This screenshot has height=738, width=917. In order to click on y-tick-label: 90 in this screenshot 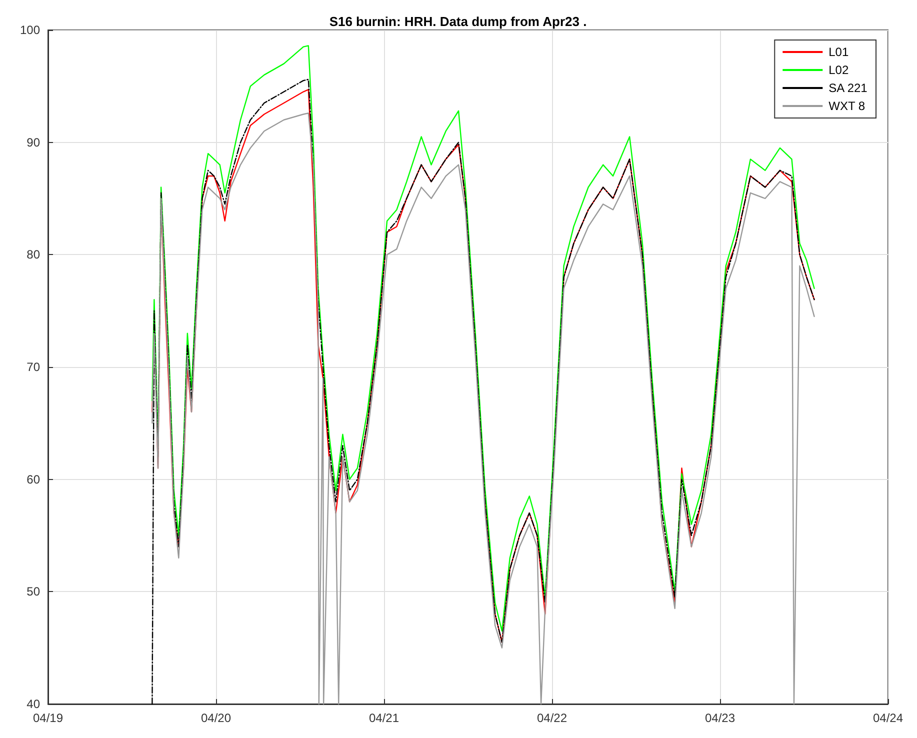, I will do `click(33, 142)`.